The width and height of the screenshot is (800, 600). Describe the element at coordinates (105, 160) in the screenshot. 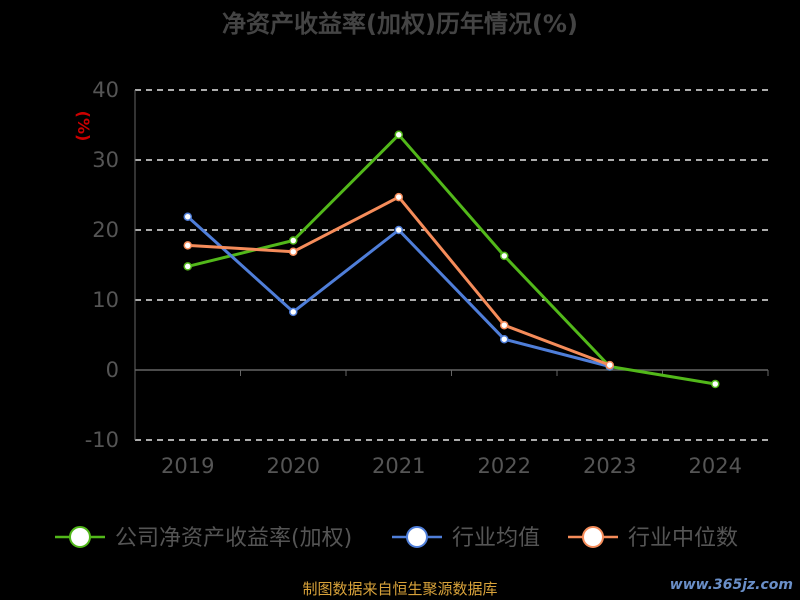

I see `y-tick-label: 30` at that location.